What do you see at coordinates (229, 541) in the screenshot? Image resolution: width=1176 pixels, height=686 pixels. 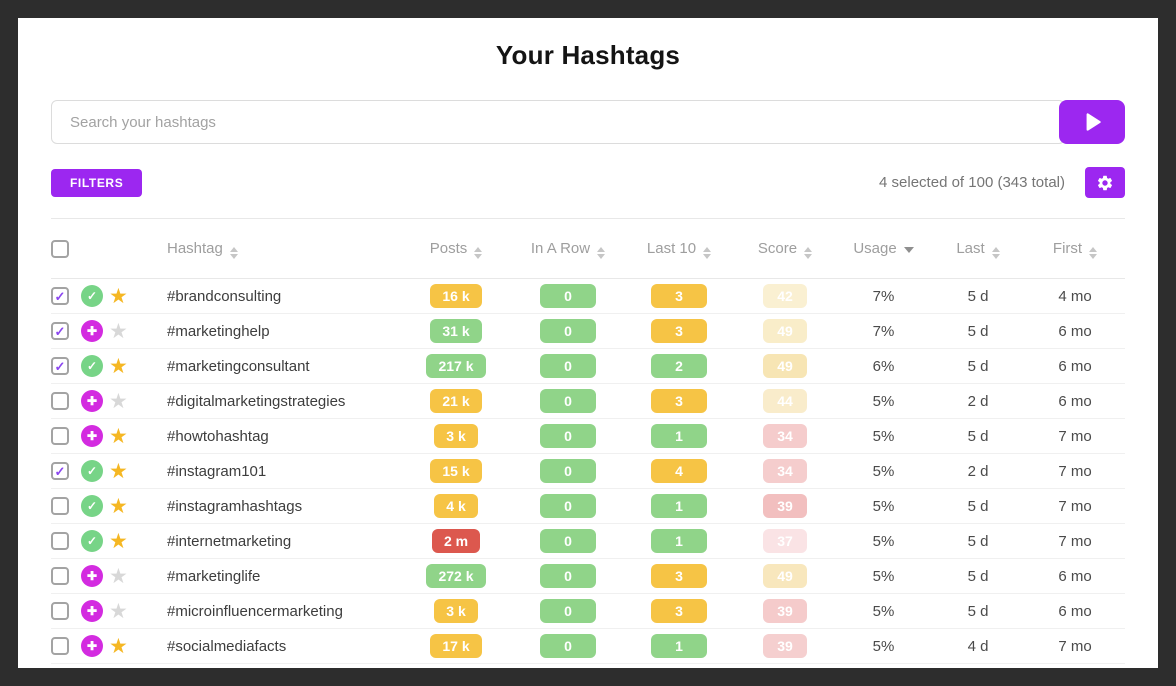 I see `hashtag-name: #internetmarketing` at bounding box center [229, 541].